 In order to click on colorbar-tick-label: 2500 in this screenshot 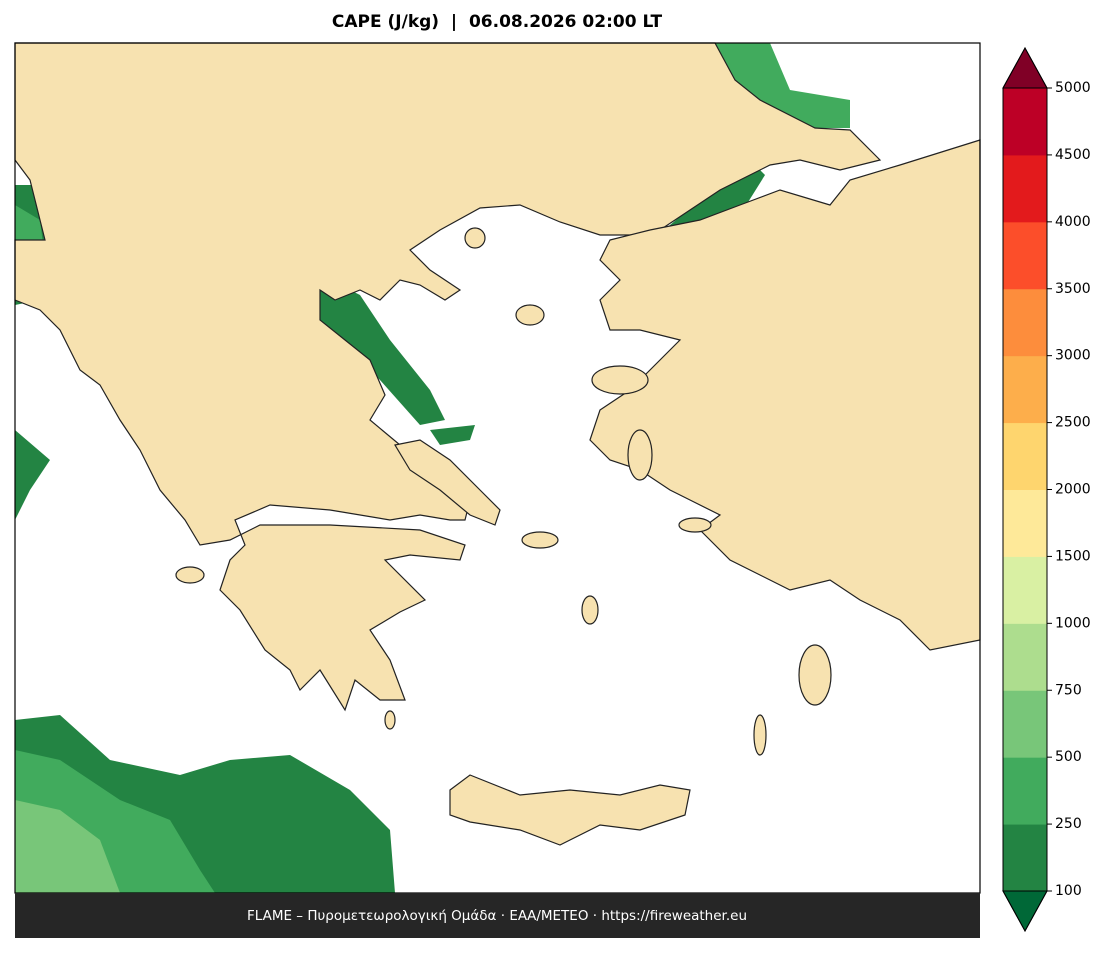, I will do `click(1073, 423)`.